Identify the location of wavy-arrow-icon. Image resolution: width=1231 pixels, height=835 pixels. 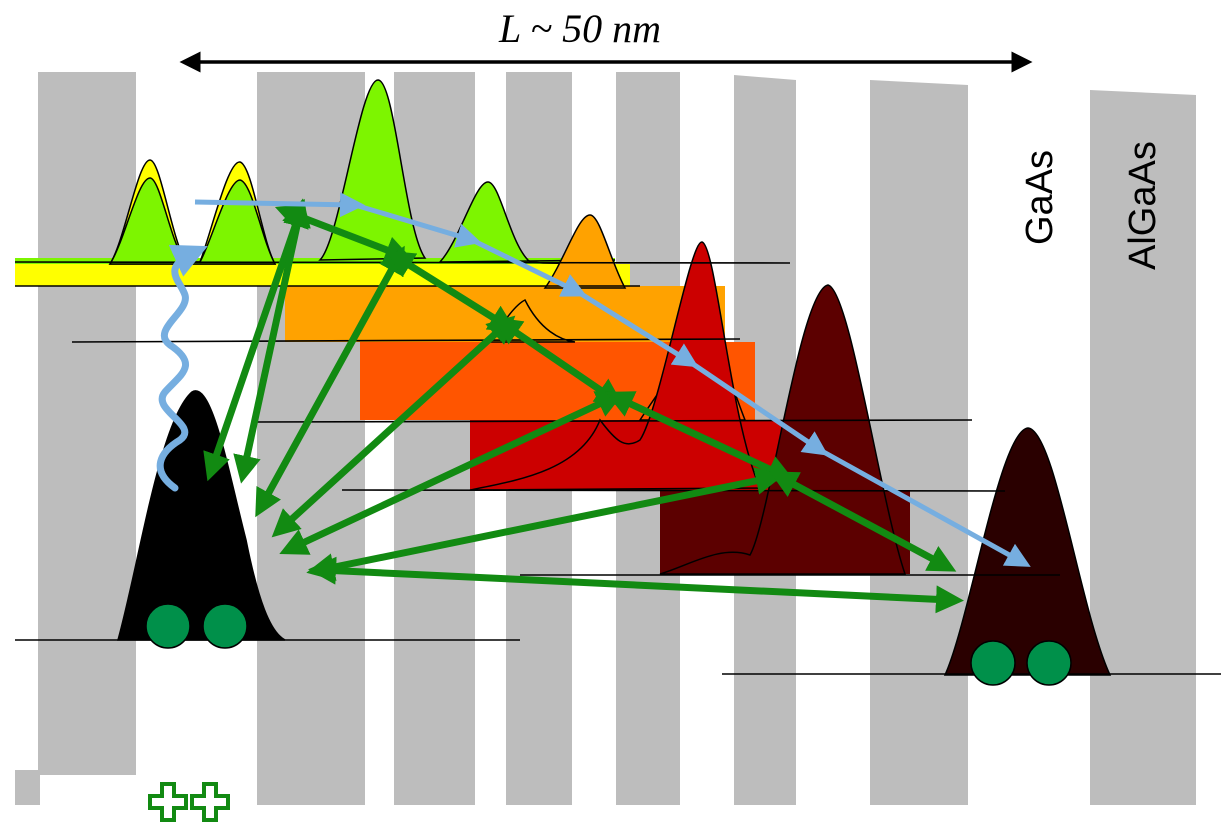
(182, 368).